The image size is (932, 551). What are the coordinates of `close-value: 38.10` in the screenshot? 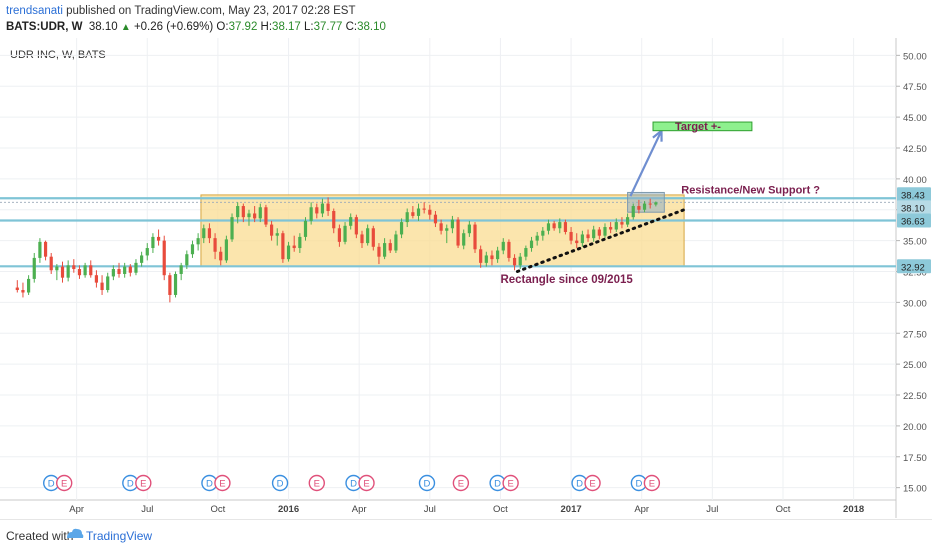 It's located at (371, 27).